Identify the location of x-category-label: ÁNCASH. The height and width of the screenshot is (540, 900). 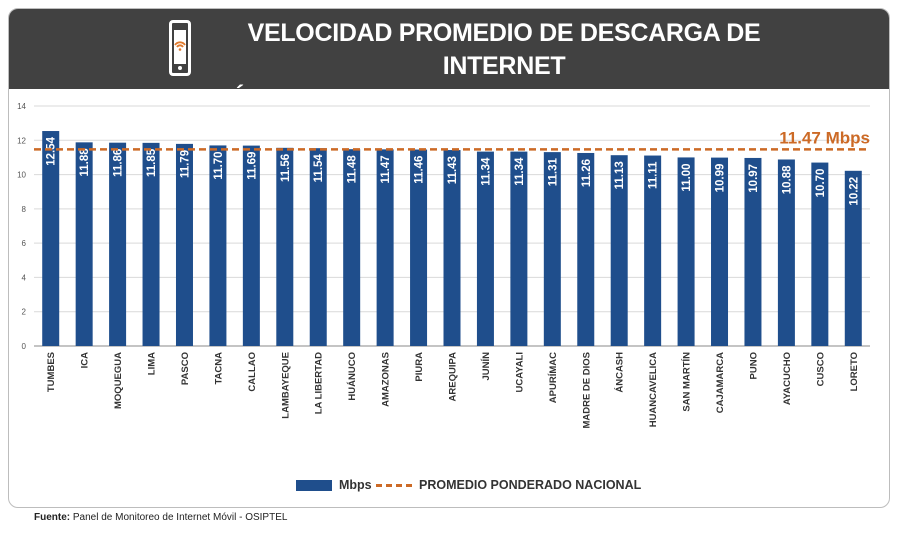
(620, 372).